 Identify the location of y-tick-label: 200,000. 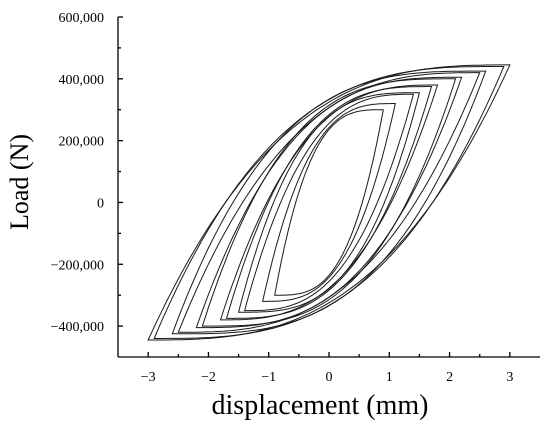
(82, 142).